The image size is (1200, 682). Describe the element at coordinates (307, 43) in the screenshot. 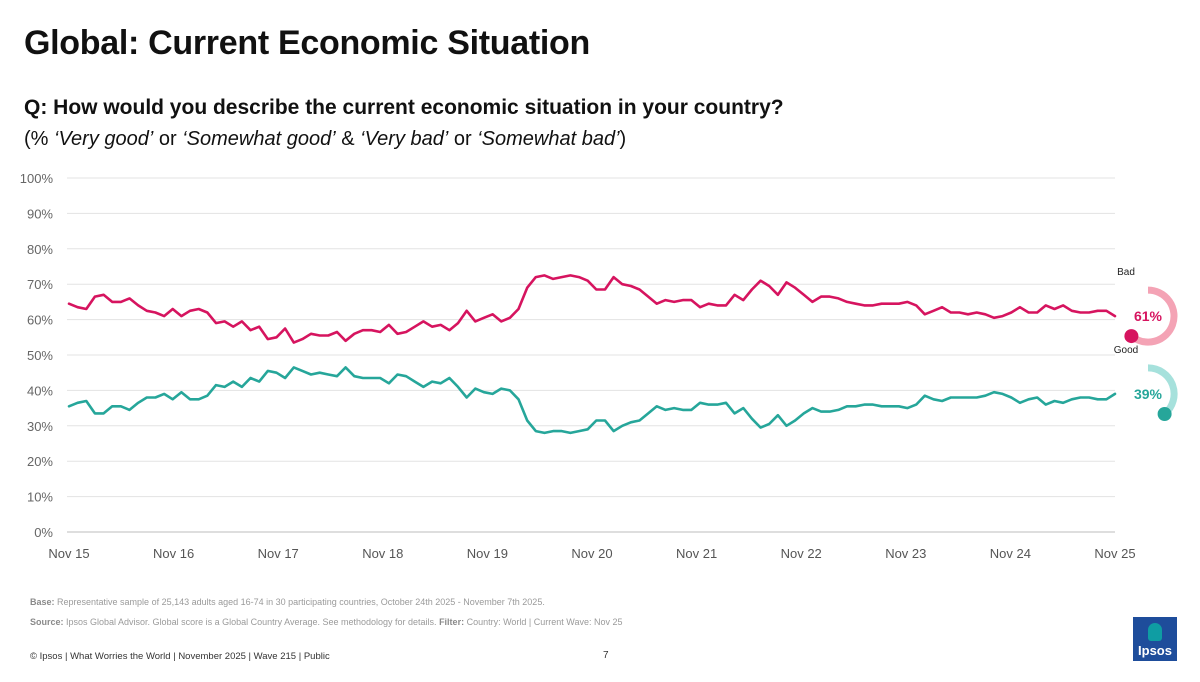

I see `page-title: Global: Current Economic Situation` at that location.